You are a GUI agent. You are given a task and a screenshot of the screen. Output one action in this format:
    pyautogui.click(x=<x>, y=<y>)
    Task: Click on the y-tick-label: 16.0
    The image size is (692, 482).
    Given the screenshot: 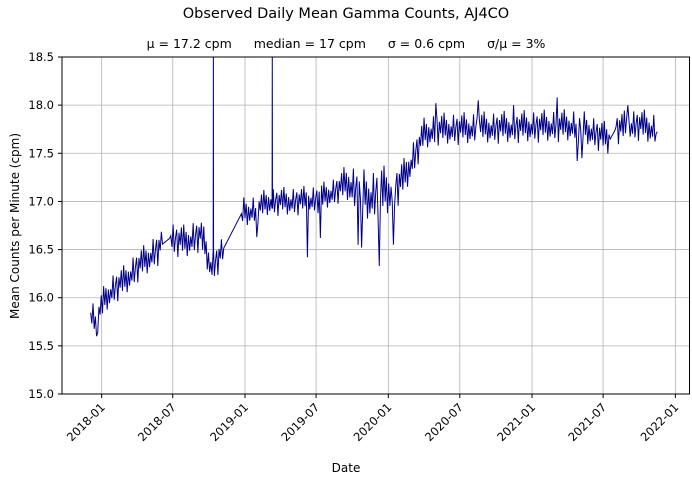 What is the action you would take?
    pyautogui.click(x=41, y=298)
    